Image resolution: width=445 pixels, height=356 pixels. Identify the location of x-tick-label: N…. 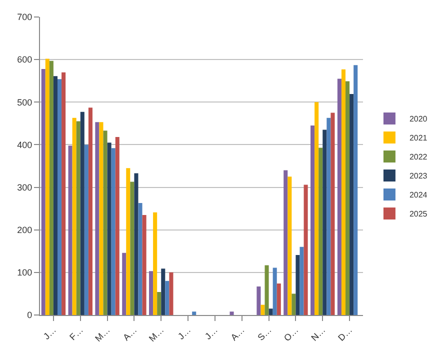
(318, 333).